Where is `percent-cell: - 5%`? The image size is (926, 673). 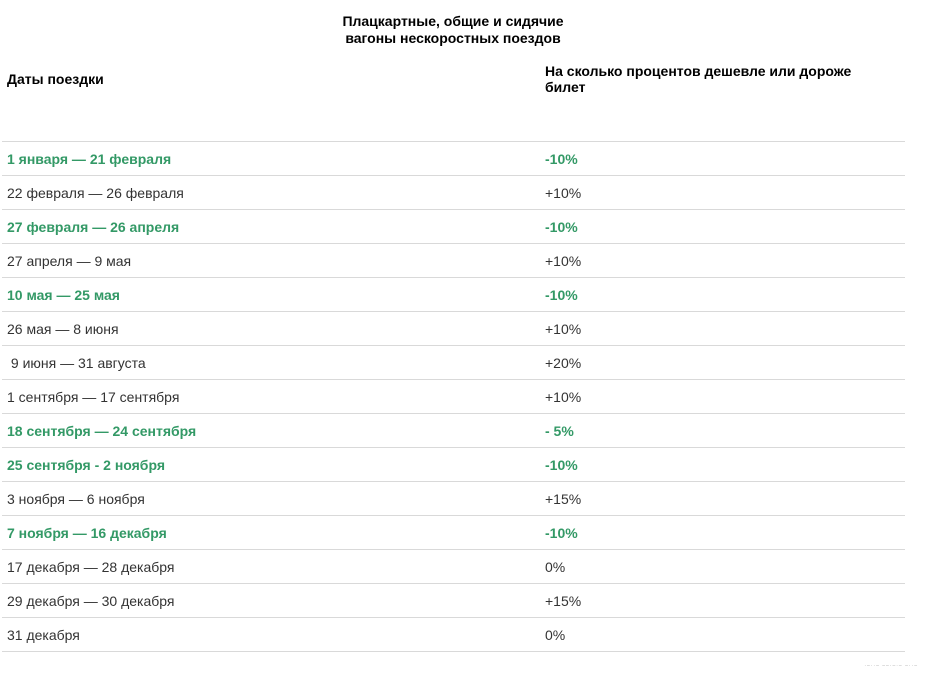 percent-cell: - 5% is located at coordinates (559, 430).